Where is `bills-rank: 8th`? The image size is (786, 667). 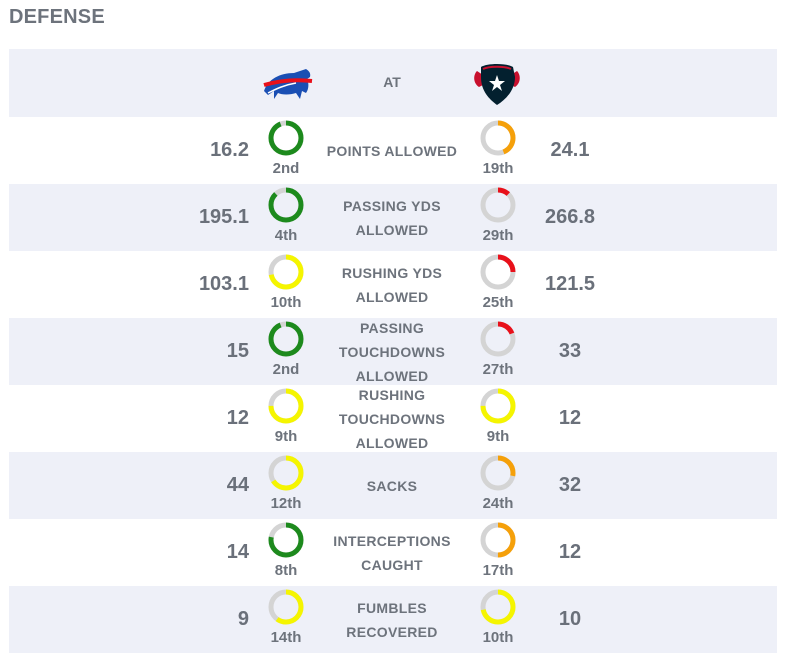
bills-rank: 8th is located at coordinates (286, 552).